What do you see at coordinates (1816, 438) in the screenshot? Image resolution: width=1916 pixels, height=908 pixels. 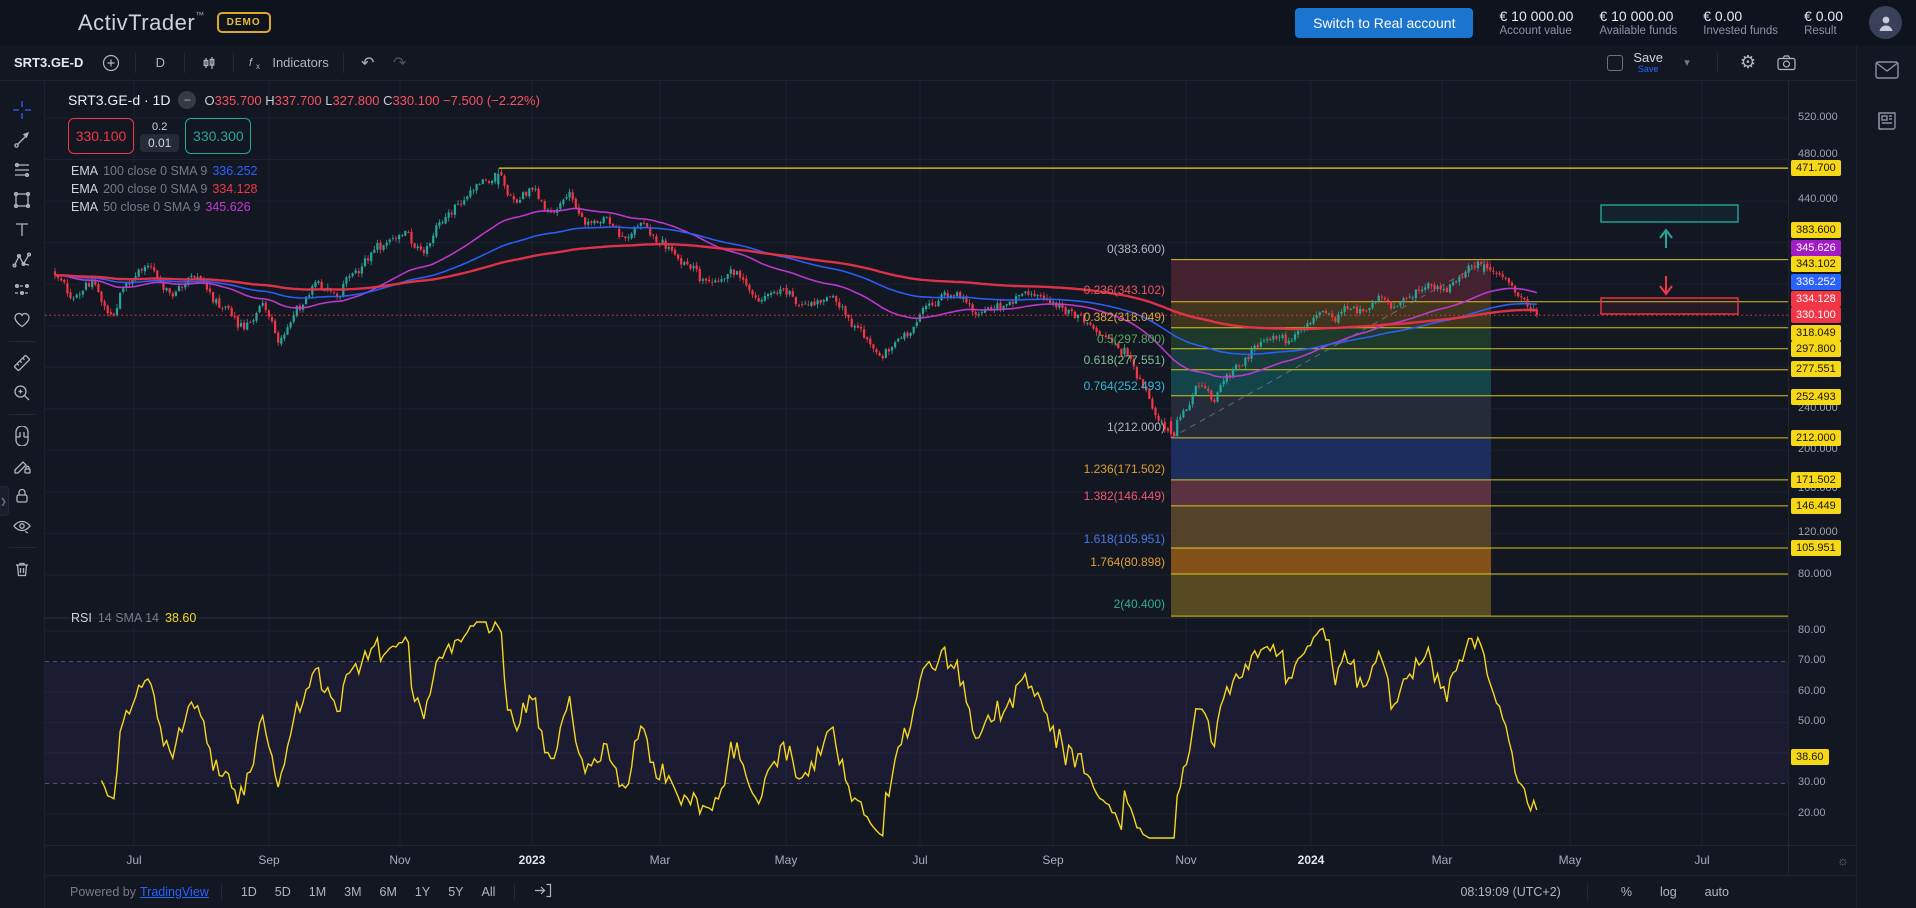 I see `price-level-label: 212.000` at bounding box center [1816, 438].